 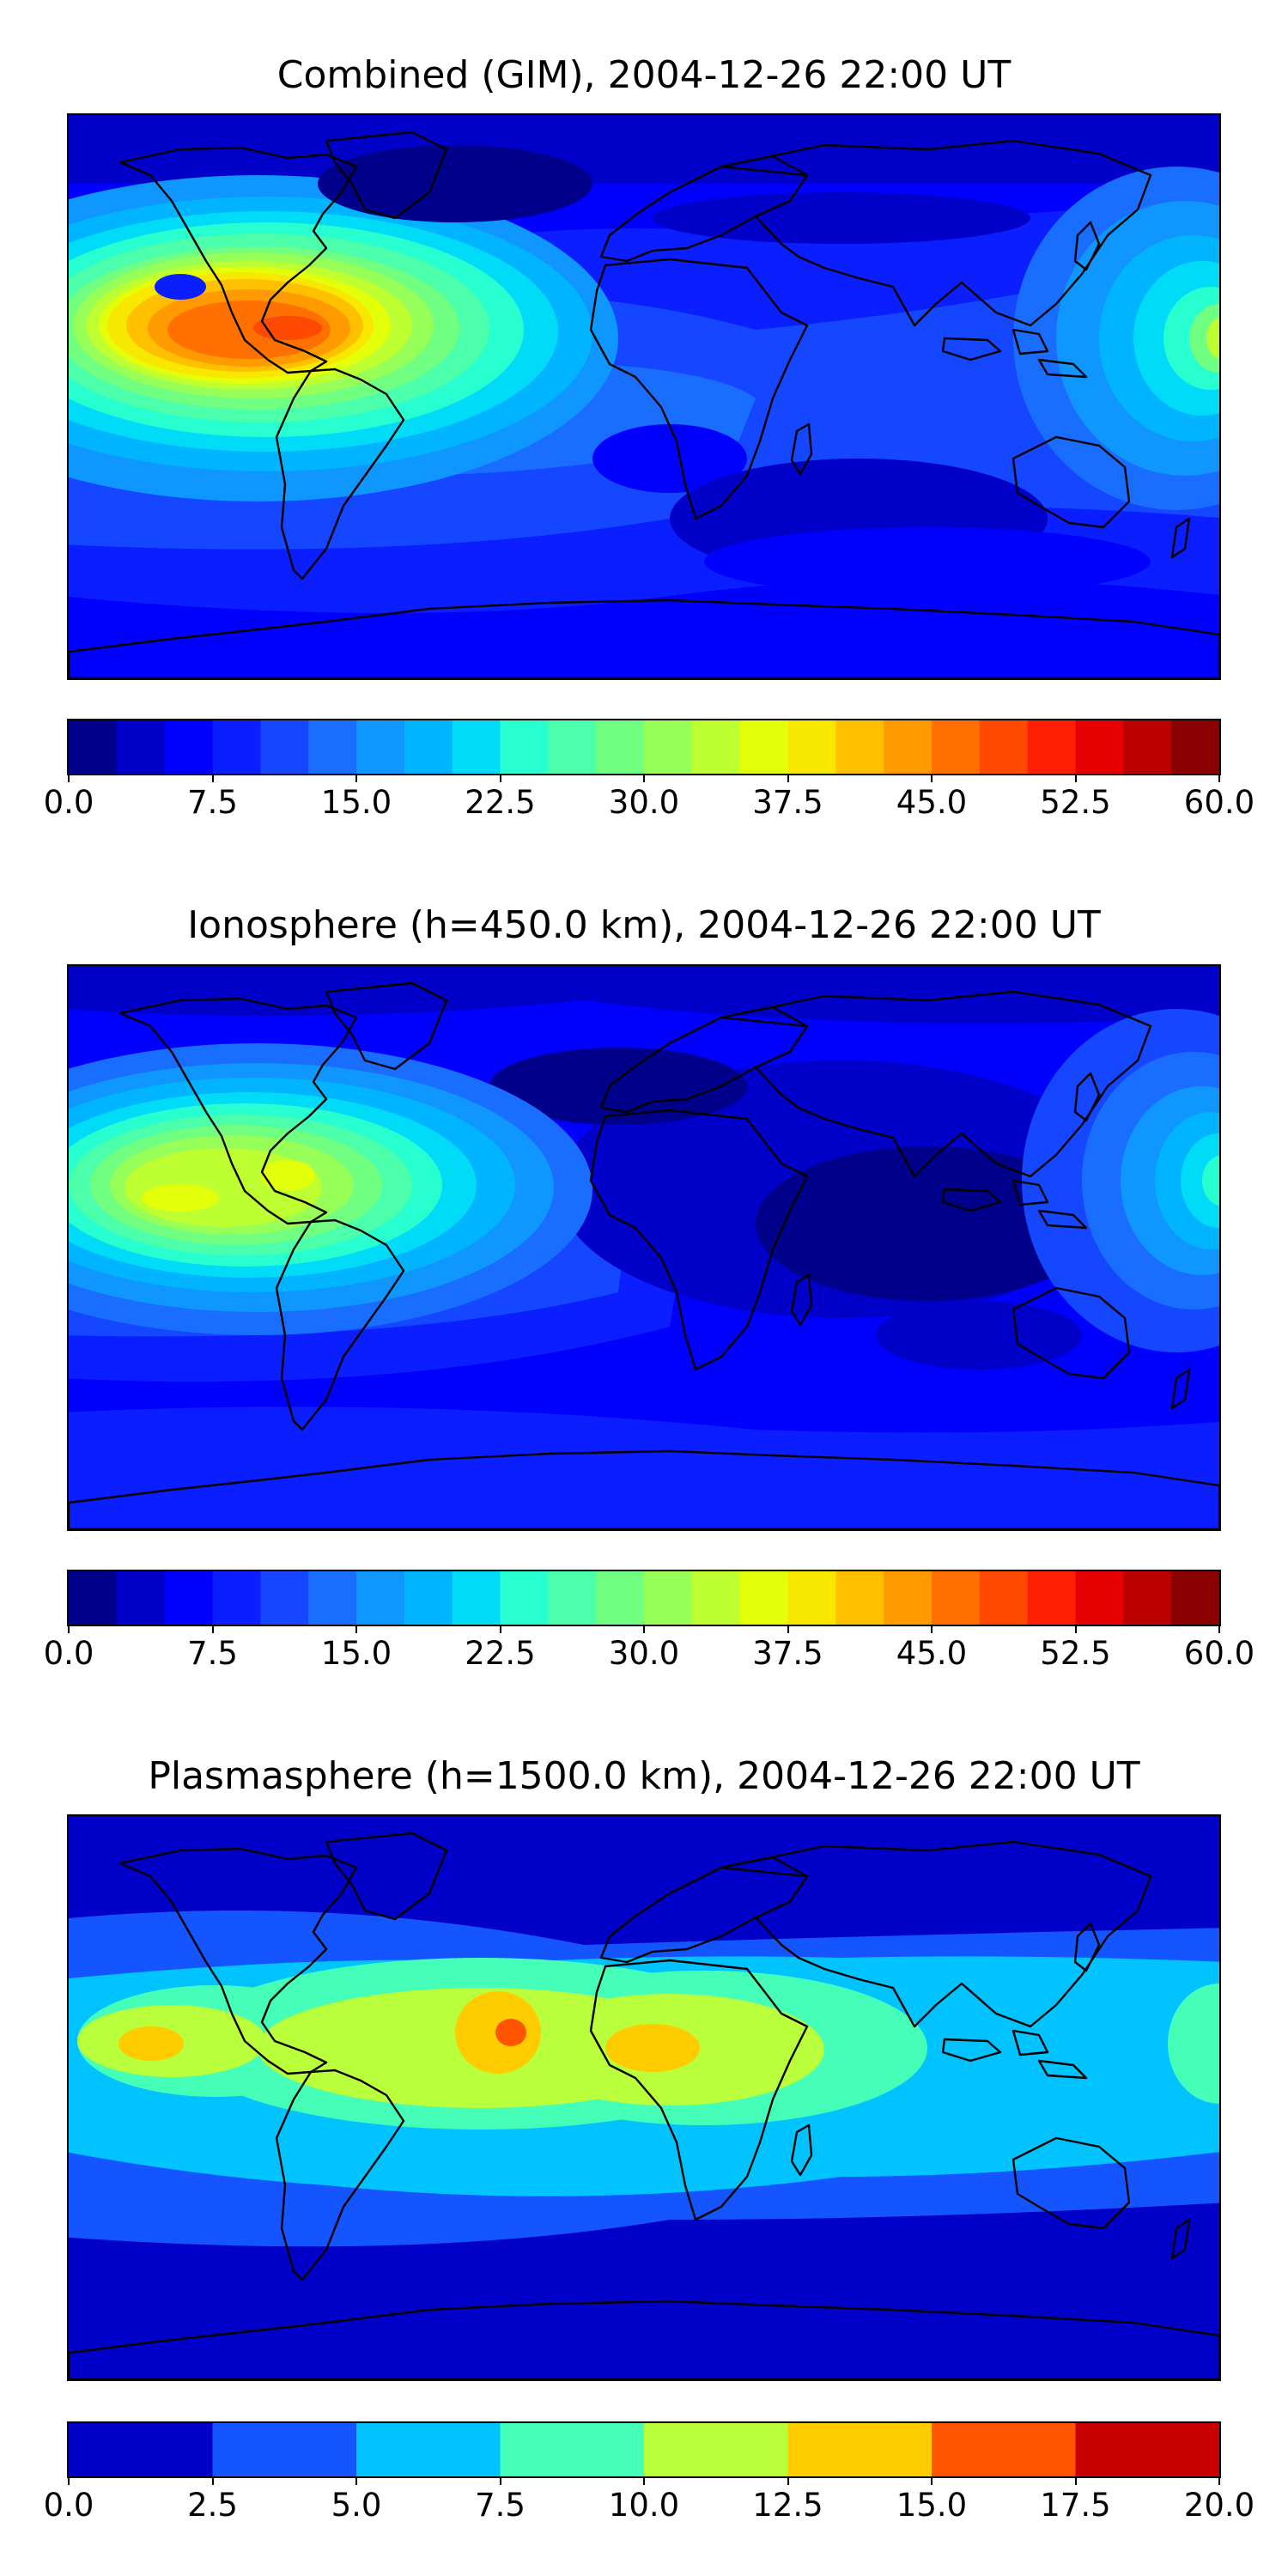 I want to click on panel-1-colorbar, so click(x=644, y=747).